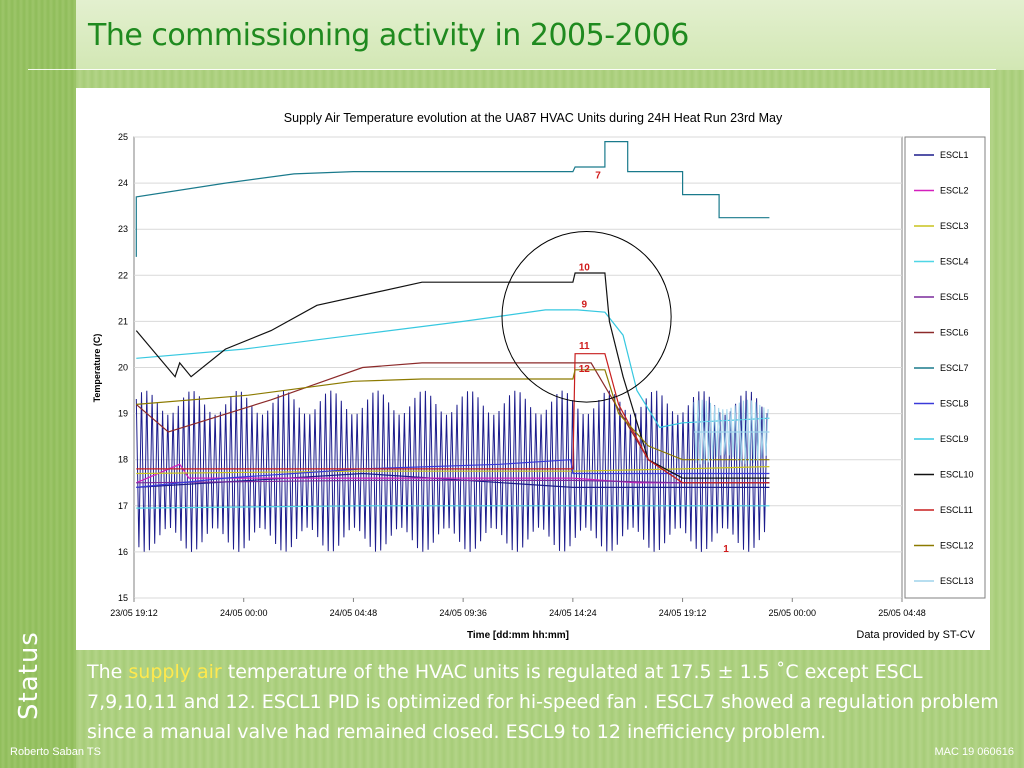  What do you see at coordinates (598, 175) in the screenshot?
I see `annotation-label: 7` at bounding box center [598, 175].